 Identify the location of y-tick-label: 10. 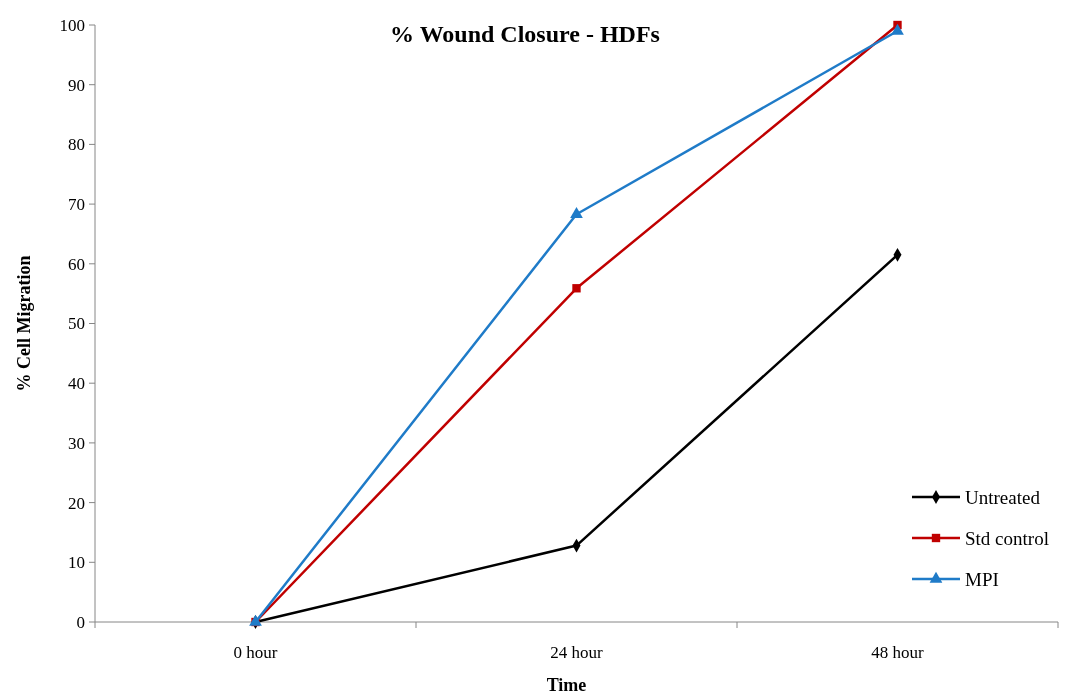
(76, 563).